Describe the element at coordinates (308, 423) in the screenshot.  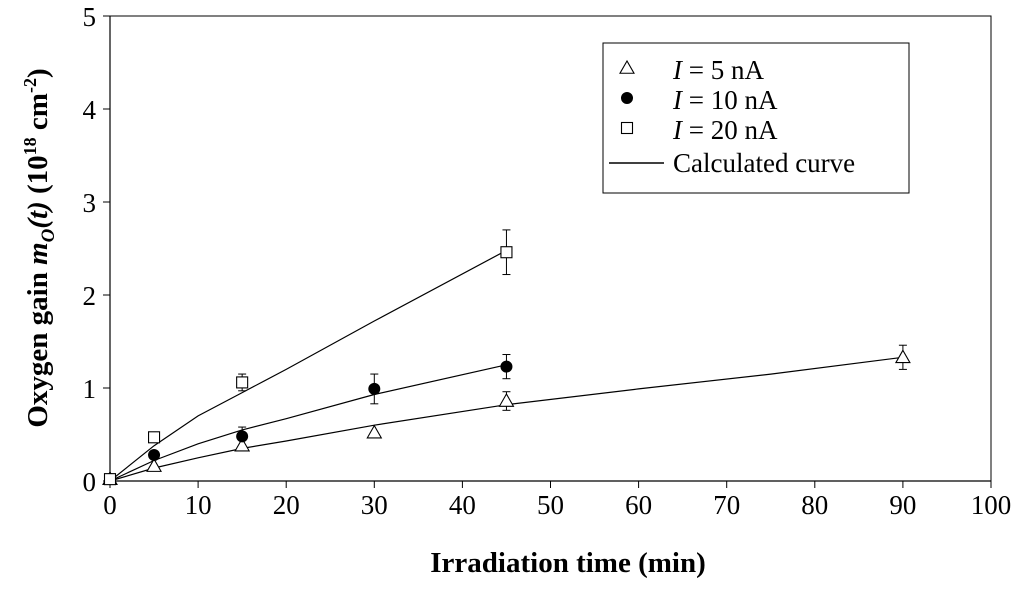
I see `calculated-curve` at that location.